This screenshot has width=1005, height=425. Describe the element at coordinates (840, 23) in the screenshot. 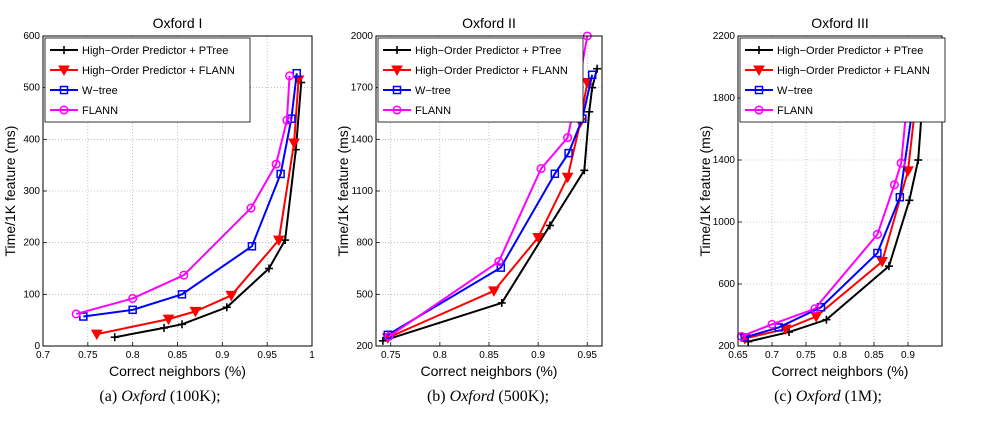

I see `chart-title: Oxford III` at that location.